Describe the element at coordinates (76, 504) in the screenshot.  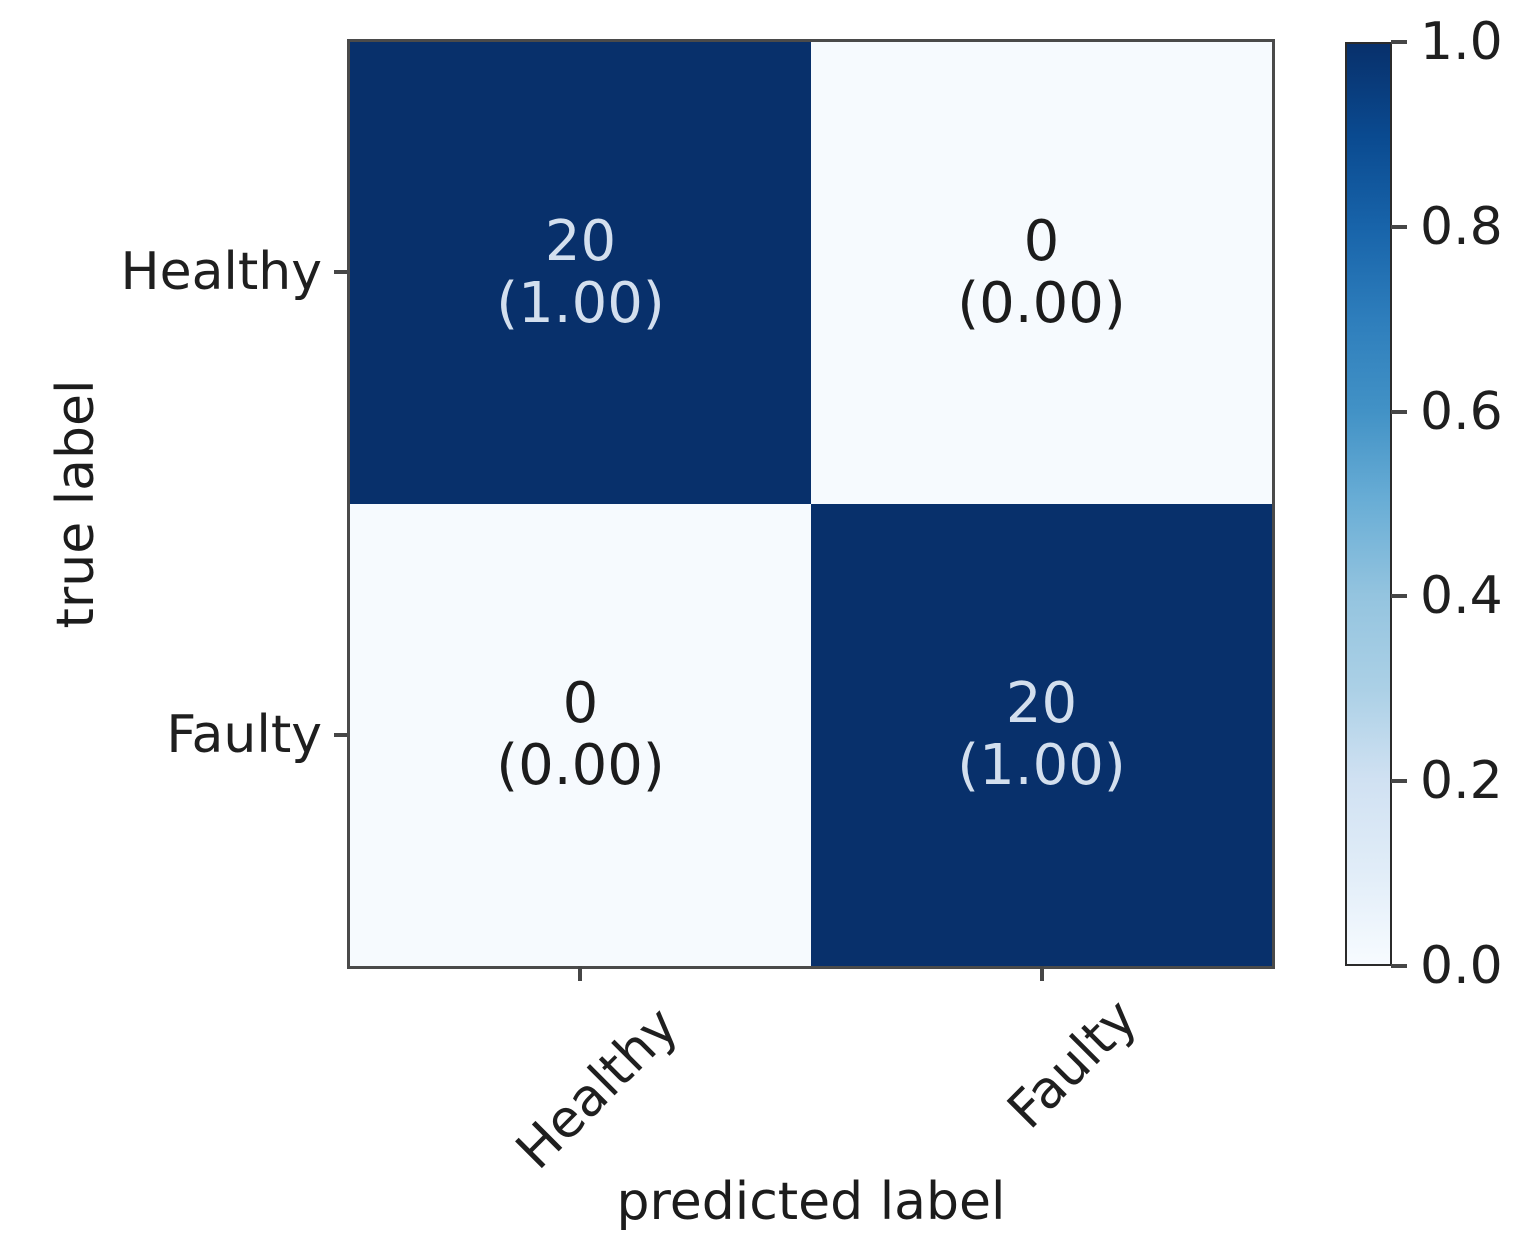
I see `y-axis-label: true label` at that location.